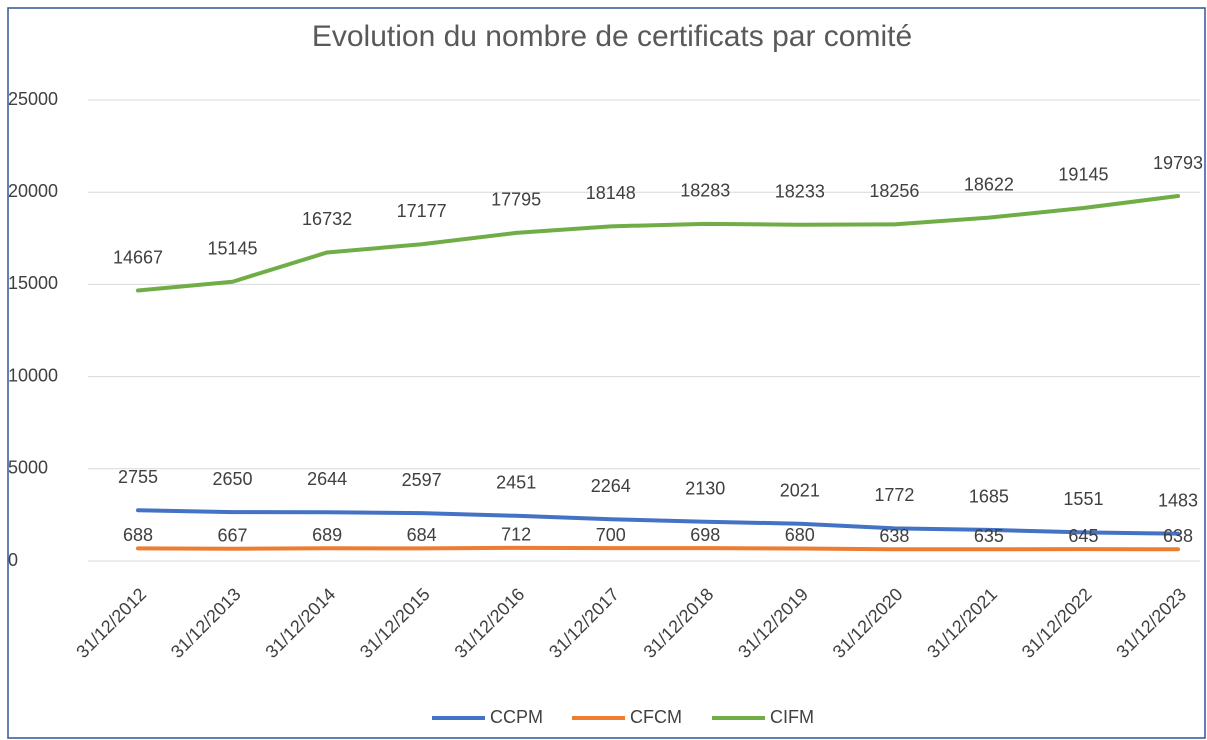  What do you see at coordinates (13, 560) in the screenshot?
I see `y-tick-label: 0` at bounding box center [13, 560].